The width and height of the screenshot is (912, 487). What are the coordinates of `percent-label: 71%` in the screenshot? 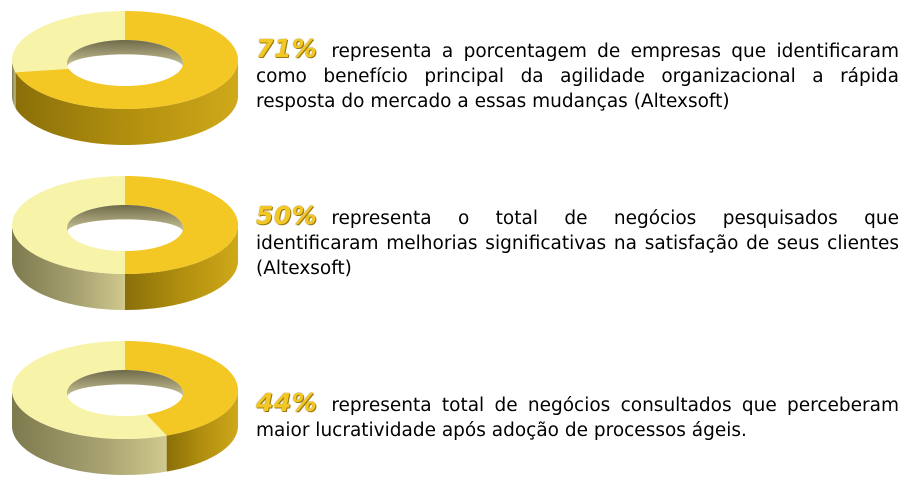 It's located at (287, 48).